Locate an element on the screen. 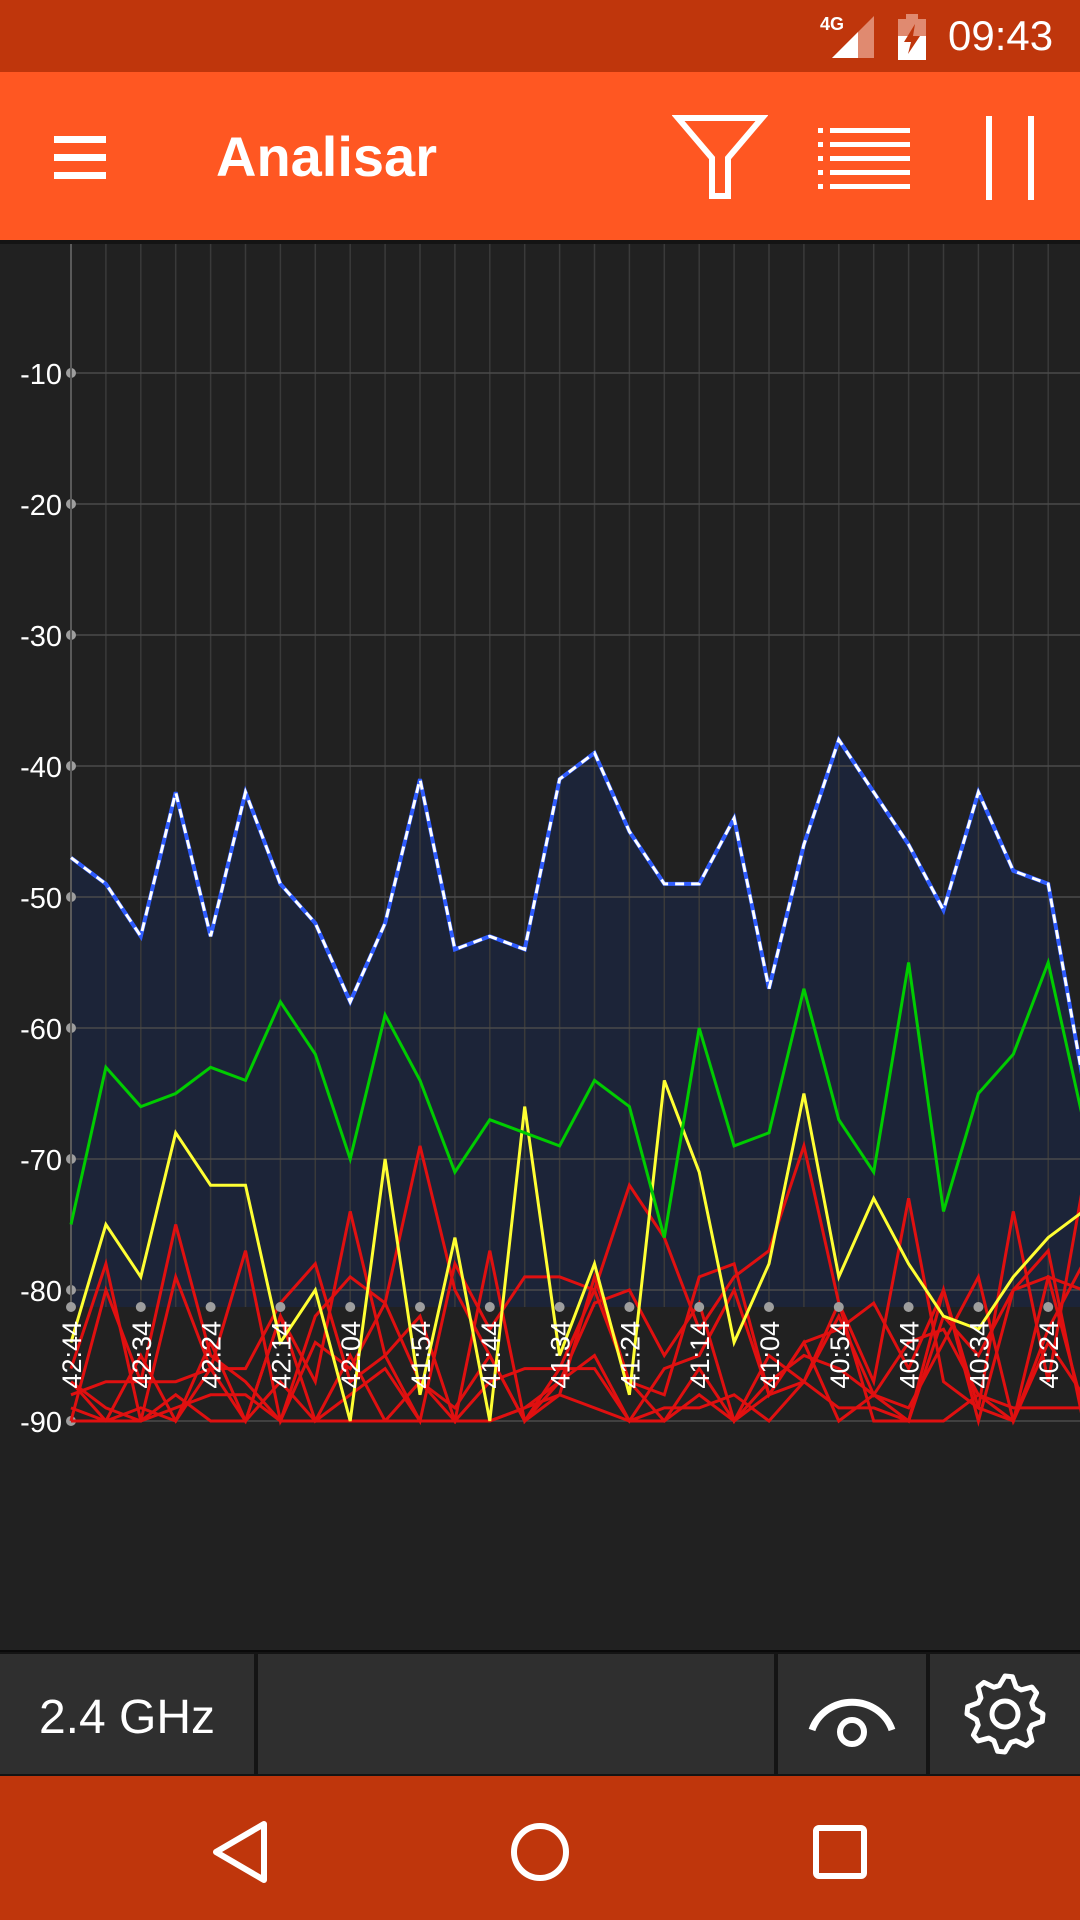 The width and height of the screenshot is (1080, 1920). page-title: Analisar is located at coordinates (326, 156).